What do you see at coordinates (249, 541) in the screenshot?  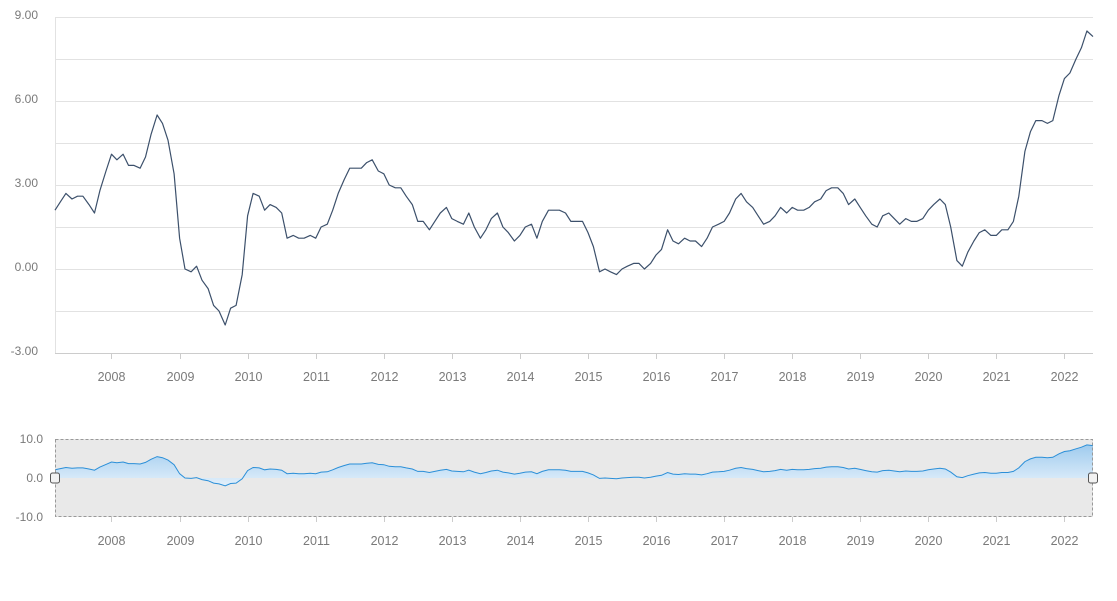 I see `navigator-x-tick-label: 2010` at bounding box center [249, 541].